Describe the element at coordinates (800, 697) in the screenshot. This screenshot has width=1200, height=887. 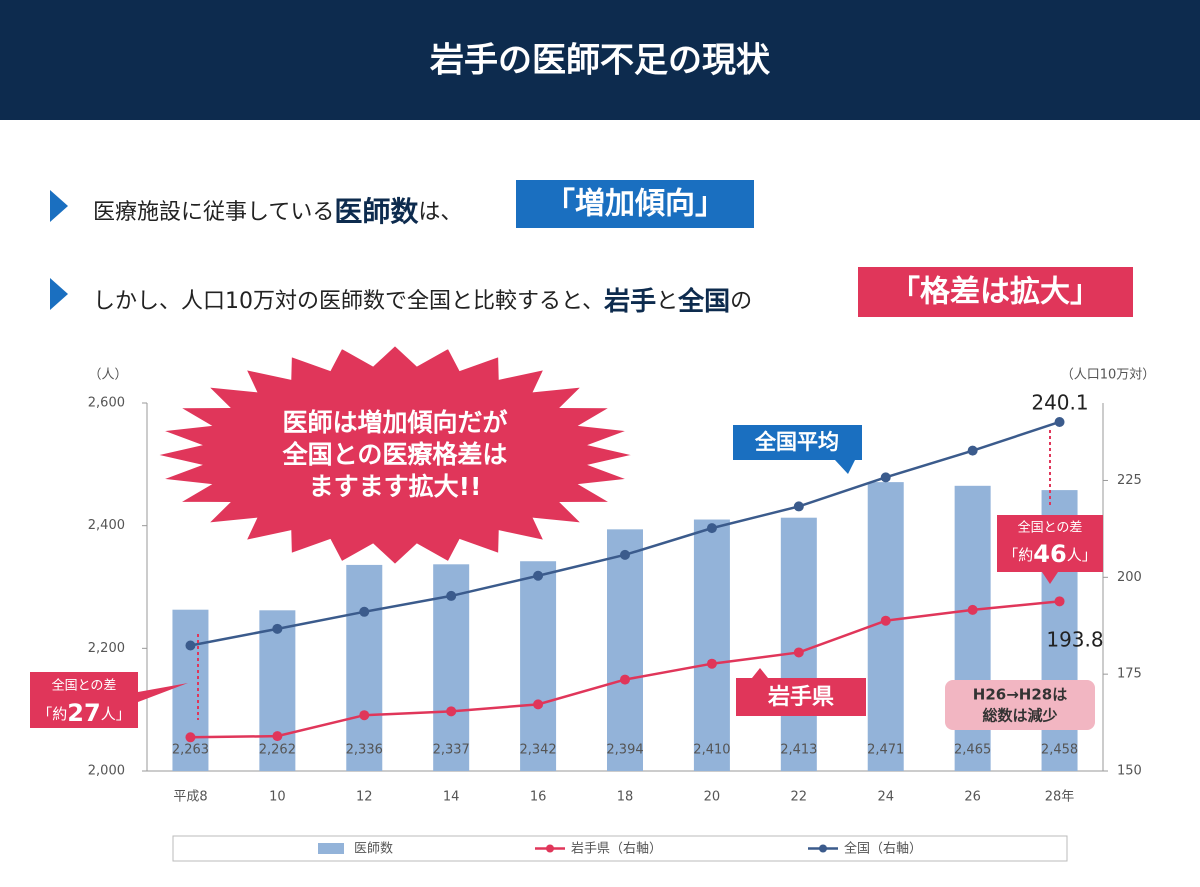
I see `callout-text: 岩手県` at that location.